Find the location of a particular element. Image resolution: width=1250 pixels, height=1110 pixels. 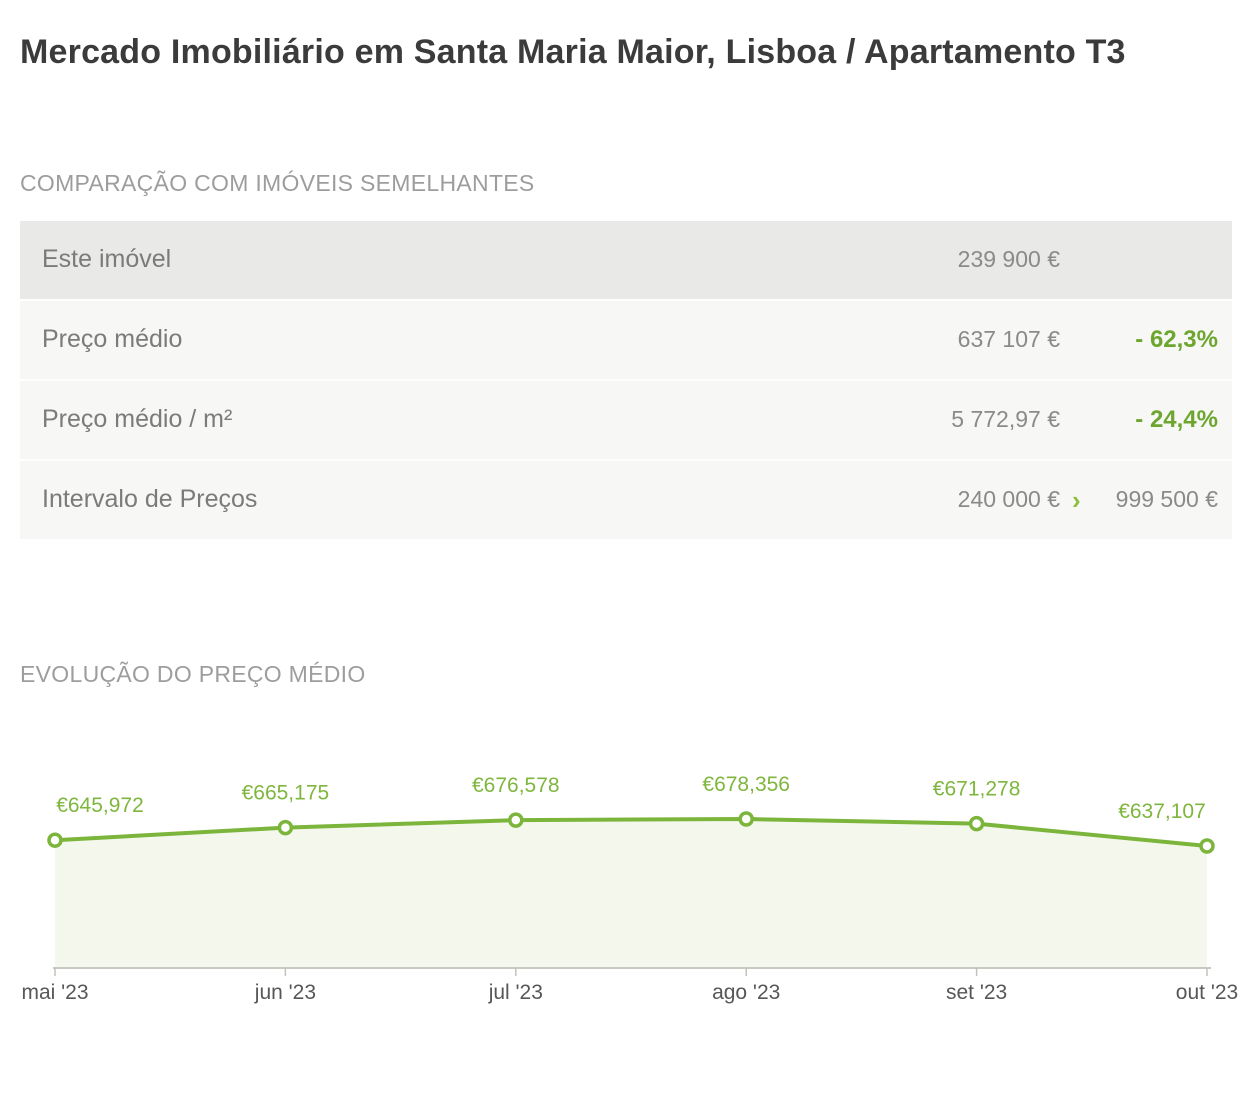

row-extra: - 24,4% is located at coordinates (1139, 420).